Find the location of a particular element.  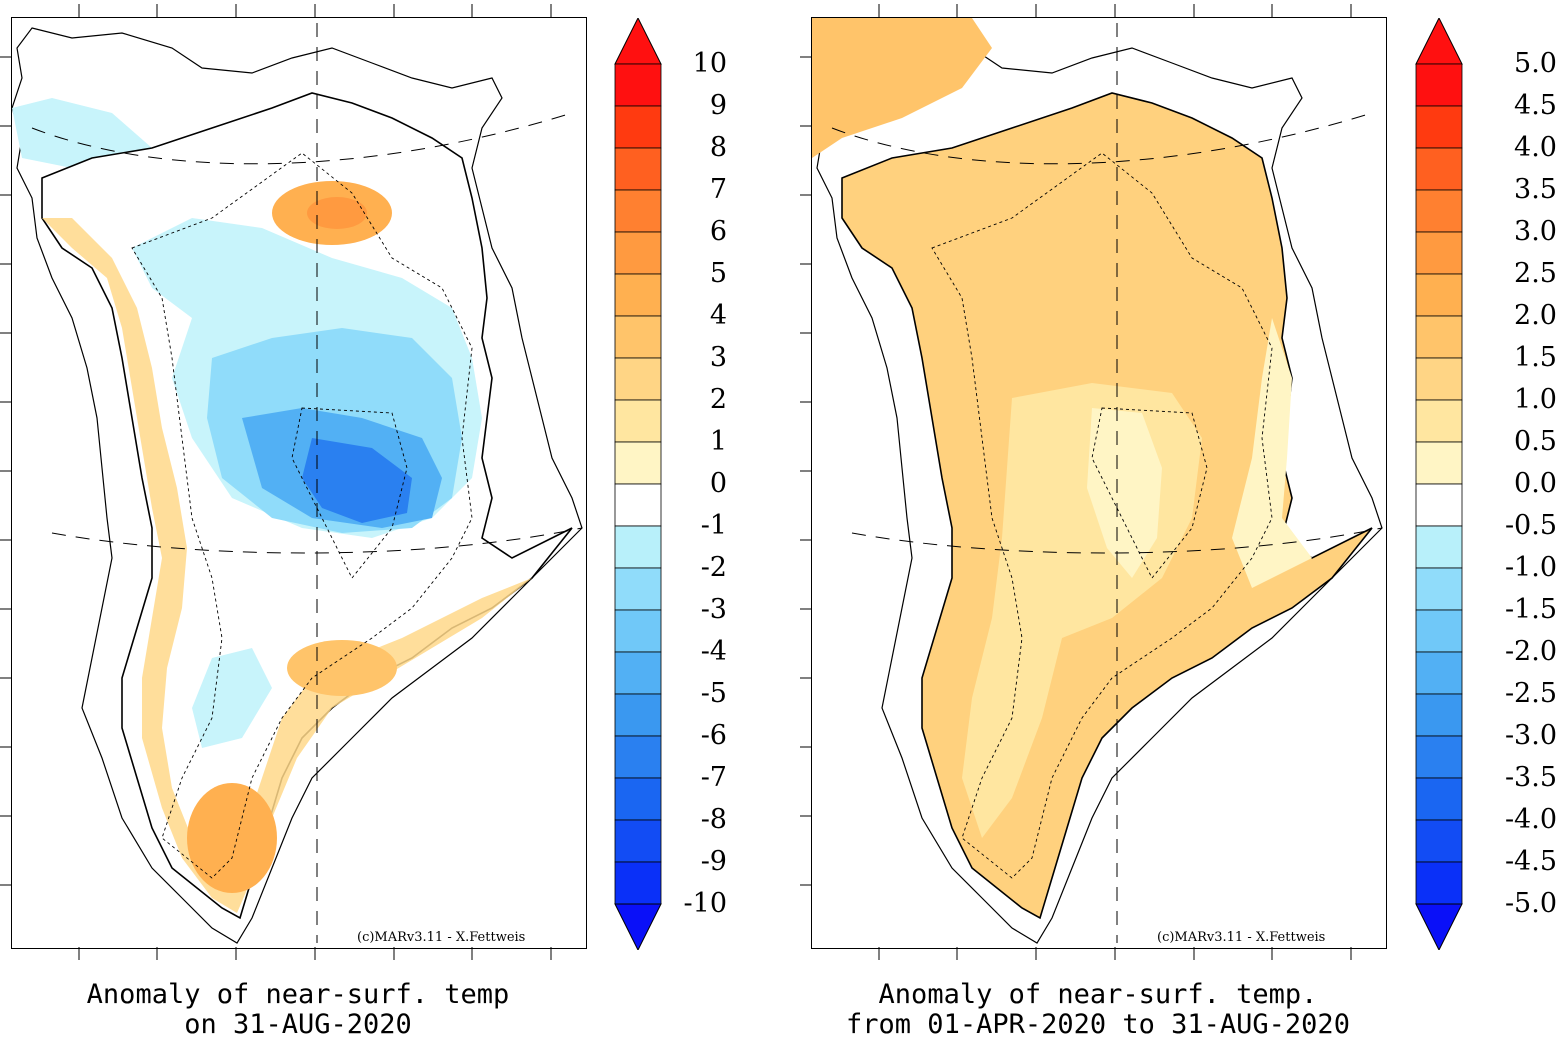

colorbar-tick-label: -4.5 is located at coordinates (1530, 861).